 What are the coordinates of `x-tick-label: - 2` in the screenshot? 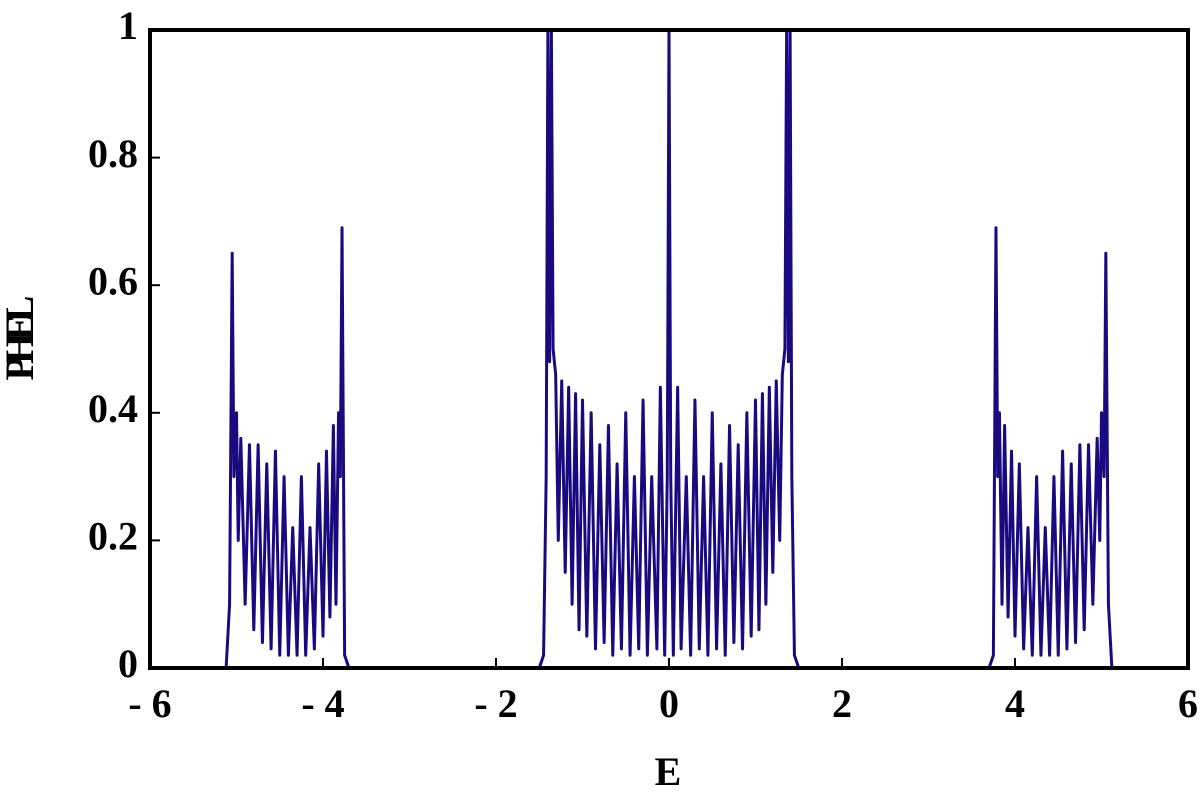 It's located at (495, 703).